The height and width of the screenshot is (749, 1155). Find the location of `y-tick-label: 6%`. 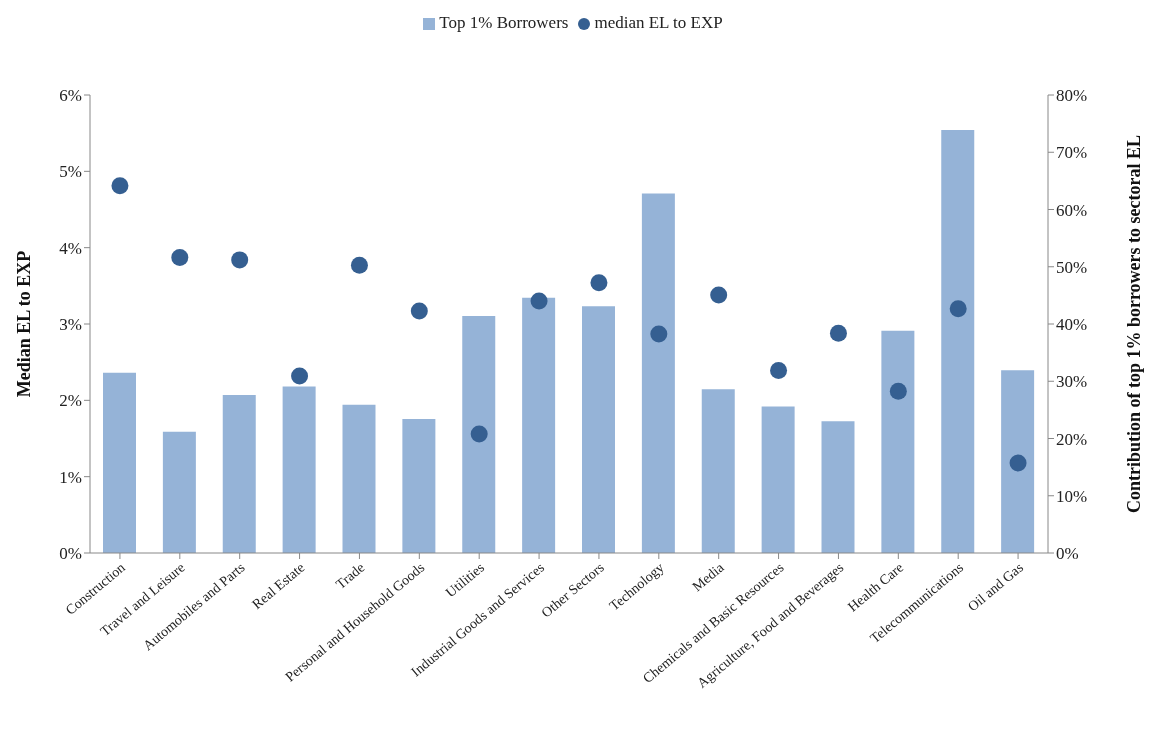

y-tick-label: 6% is located at coordinates (70, 96).